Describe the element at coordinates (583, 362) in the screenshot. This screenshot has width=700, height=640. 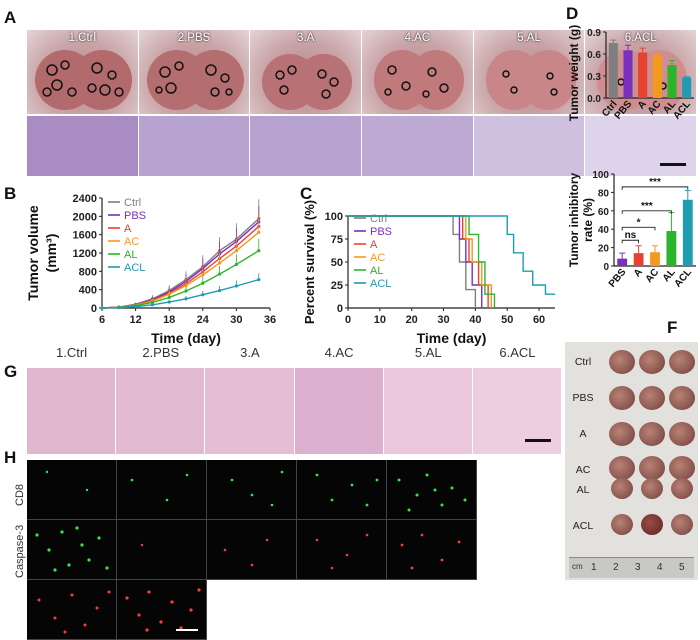
I see `row-label: Ctrl` at that location.